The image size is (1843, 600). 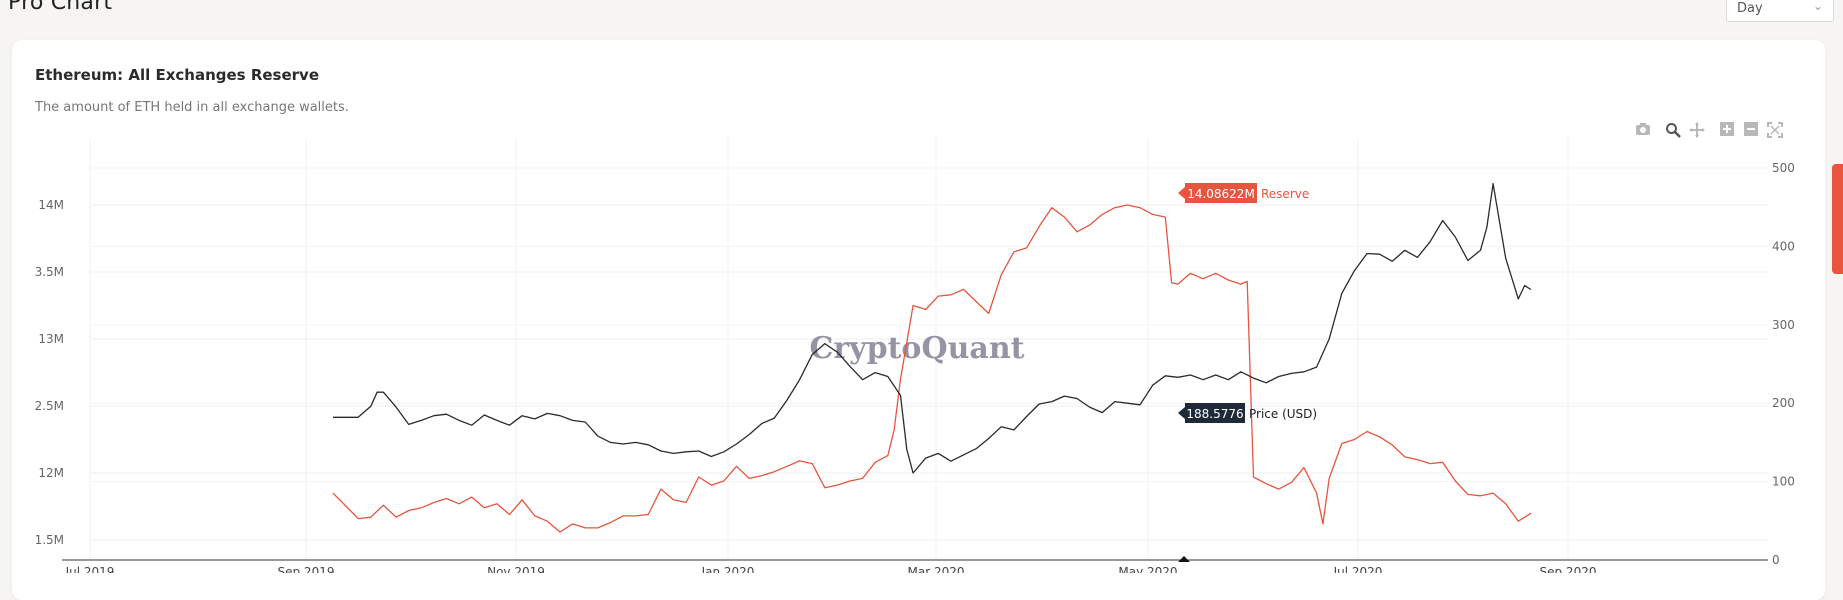 What do you see at coordinates (1817, 6) in the screenshot?
I see `chevron-down-icon: ⌄` at bounding box center [1817, 6].